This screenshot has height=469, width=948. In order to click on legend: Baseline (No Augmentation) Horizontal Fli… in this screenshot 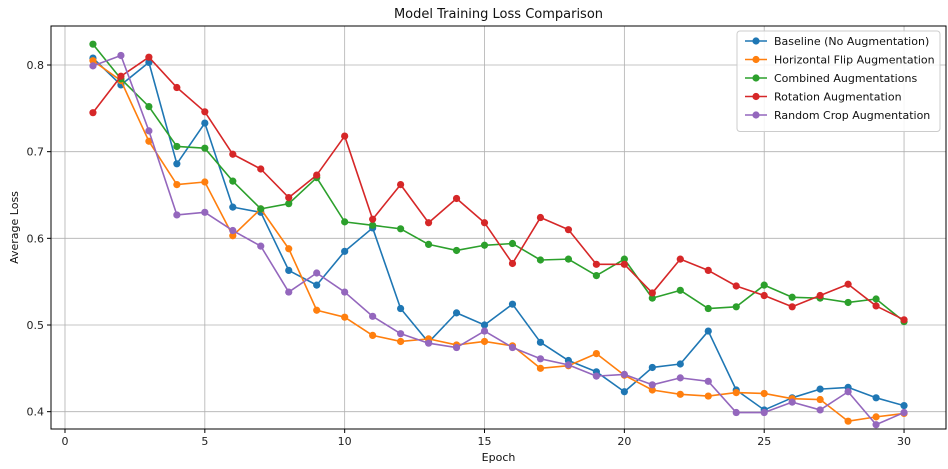, I will do `click(838, 81)`.